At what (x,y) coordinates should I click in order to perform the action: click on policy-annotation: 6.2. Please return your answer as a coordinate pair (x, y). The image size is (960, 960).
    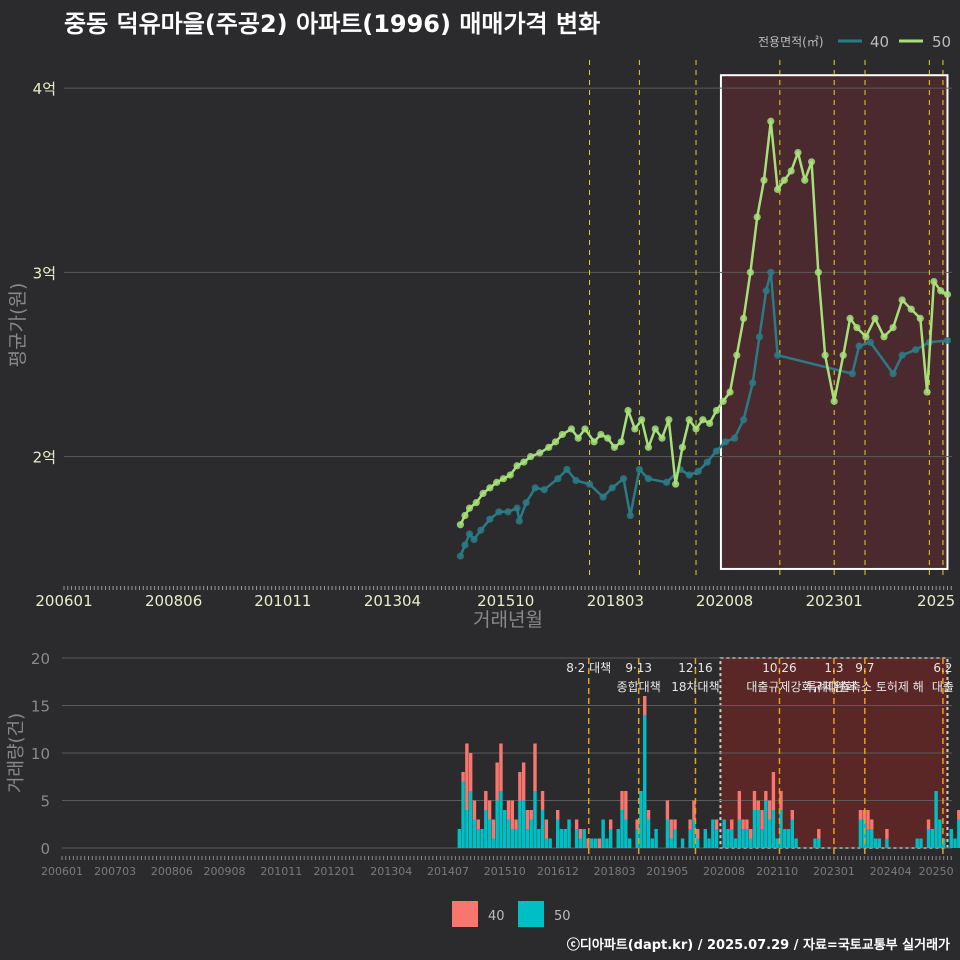
    Looking at the image, I should click on (942, 668).